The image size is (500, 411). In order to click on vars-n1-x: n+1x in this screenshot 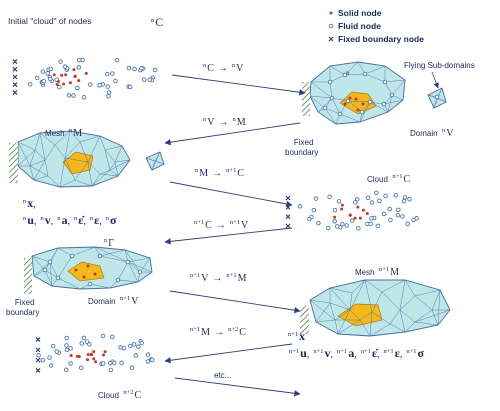, I will do `click(297, 336)`.